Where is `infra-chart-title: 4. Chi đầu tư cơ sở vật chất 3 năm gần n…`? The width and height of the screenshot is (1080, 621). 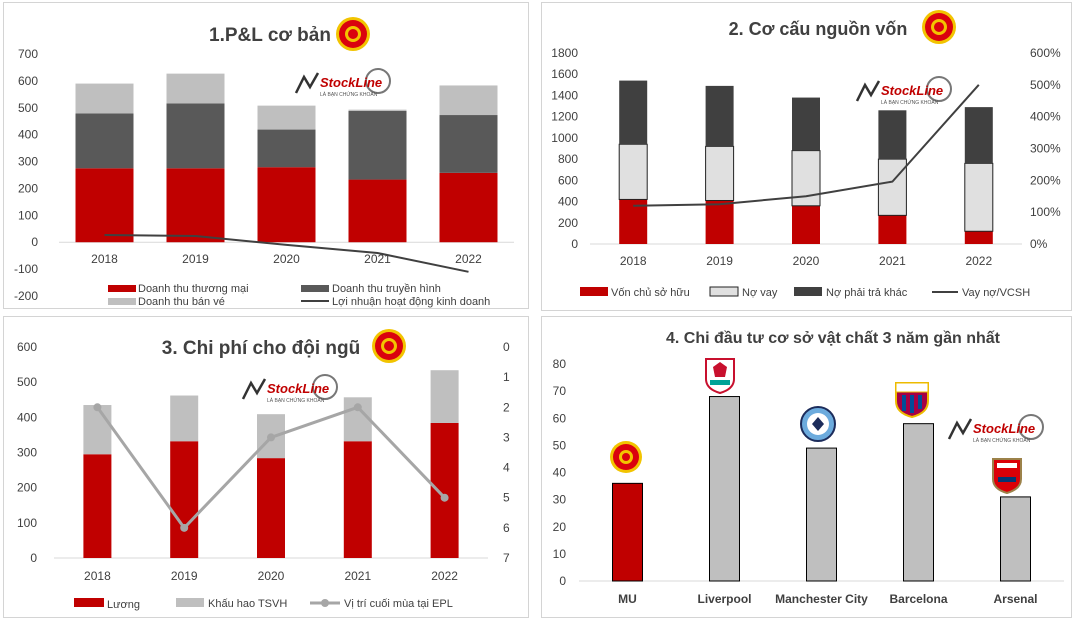 infra-chart-title: 4. Chi đầu tư cơ sở vật chất 3 năm gần n… is located at coordinates (833, 338).